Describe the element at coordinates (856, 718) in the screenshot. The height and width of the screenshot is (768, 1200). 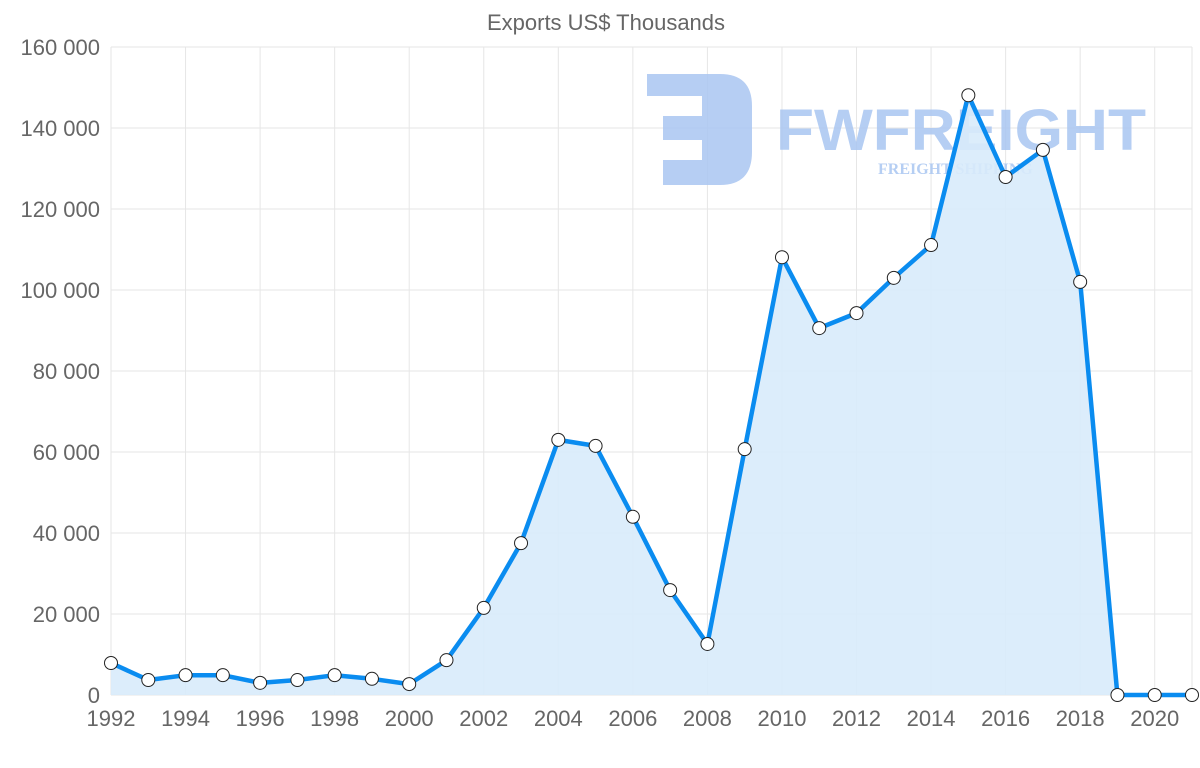
I see `x-tick-label: 2012` at that location.